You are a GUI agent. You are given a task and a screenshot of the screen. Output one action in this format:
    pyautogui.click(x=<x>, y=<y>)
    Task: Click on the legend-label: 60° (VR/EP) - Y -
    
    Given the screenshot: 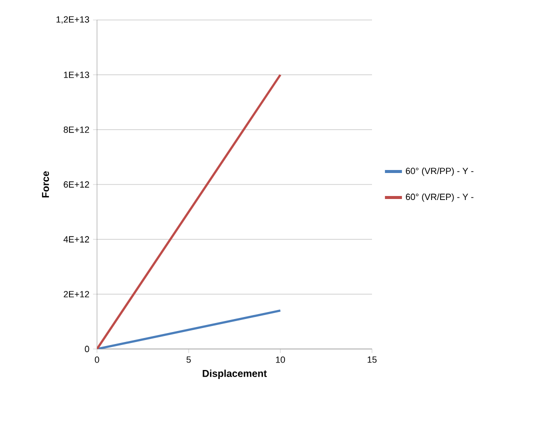 What is the action you would take?
    pyautogui.click(x=440, y=197)
    